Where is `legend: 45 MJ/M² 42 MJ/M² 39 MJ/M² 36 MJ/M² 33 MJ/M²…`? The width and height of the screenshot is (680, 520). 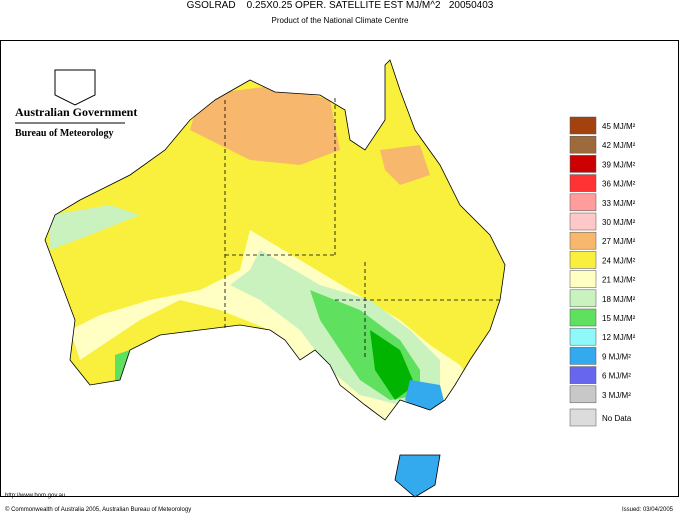 legend: 45 MJ/M² 42 MJ/M² 39 MJ/M² 36 MJ/M² 33 MJ/M²… is located at coordinates (602, 271).